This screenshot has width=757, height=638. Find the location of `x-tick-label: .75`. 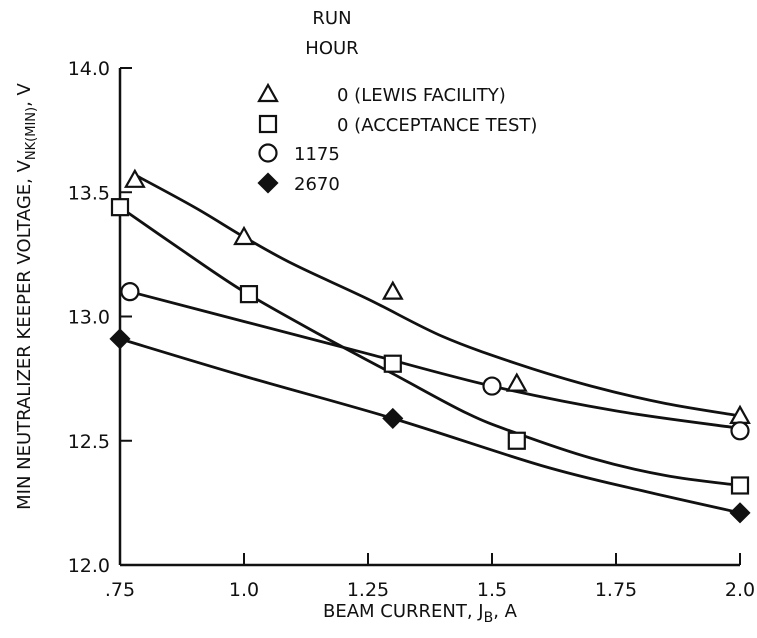

x-tick-label: .75 is located at coordinates (120, 590).